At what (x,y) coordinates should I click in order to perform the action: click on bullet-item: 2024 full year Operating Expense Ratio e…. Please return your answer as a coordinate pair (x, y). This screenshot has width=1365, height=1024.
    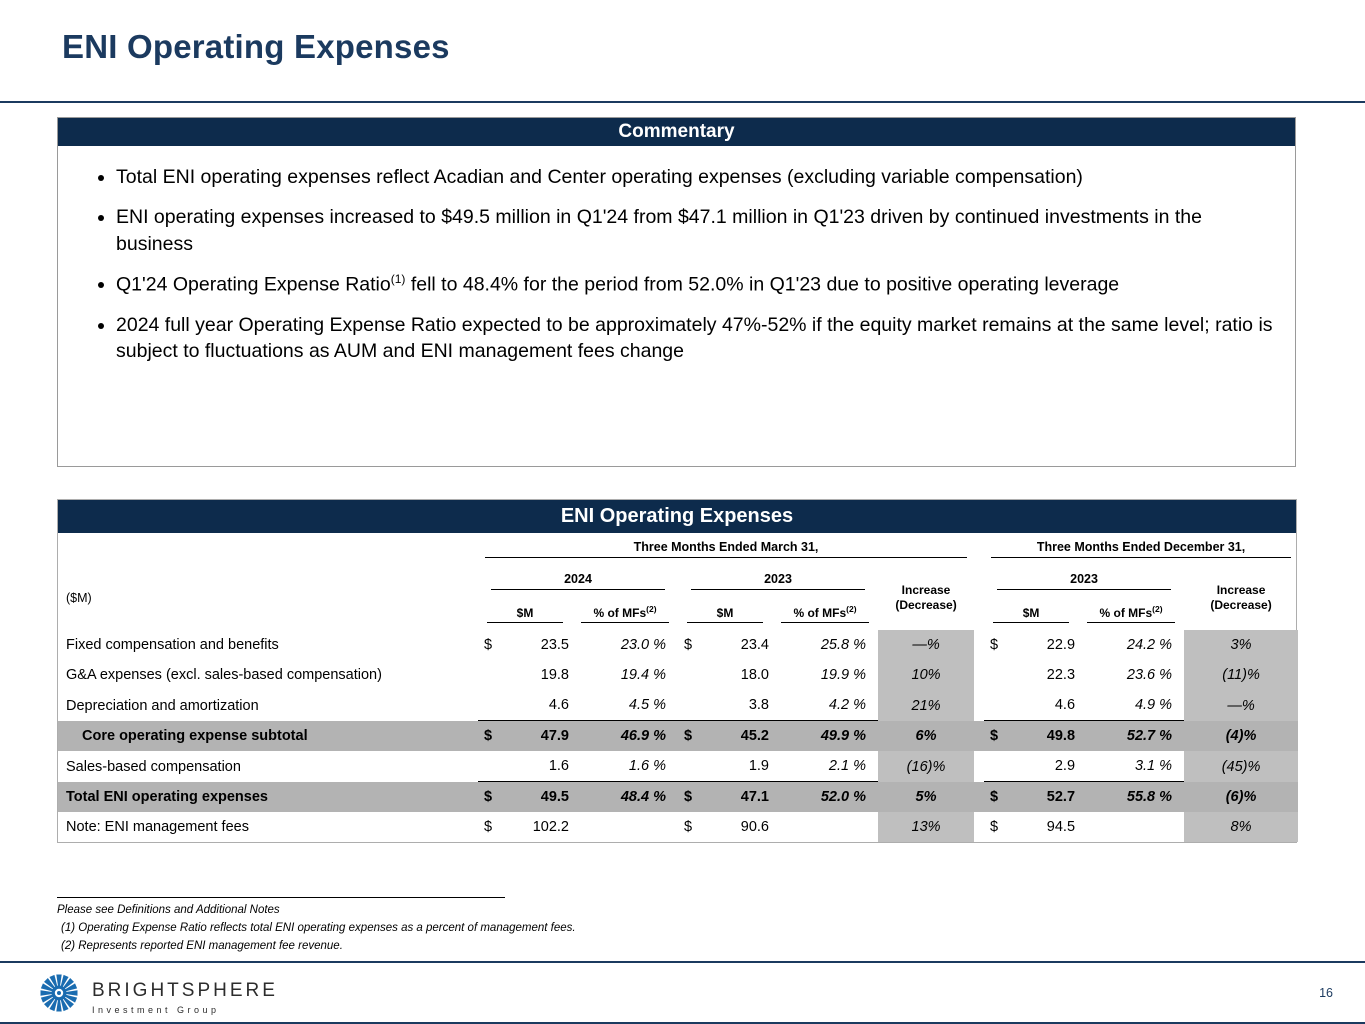
    Looking at the image, I should click on (705, 338).